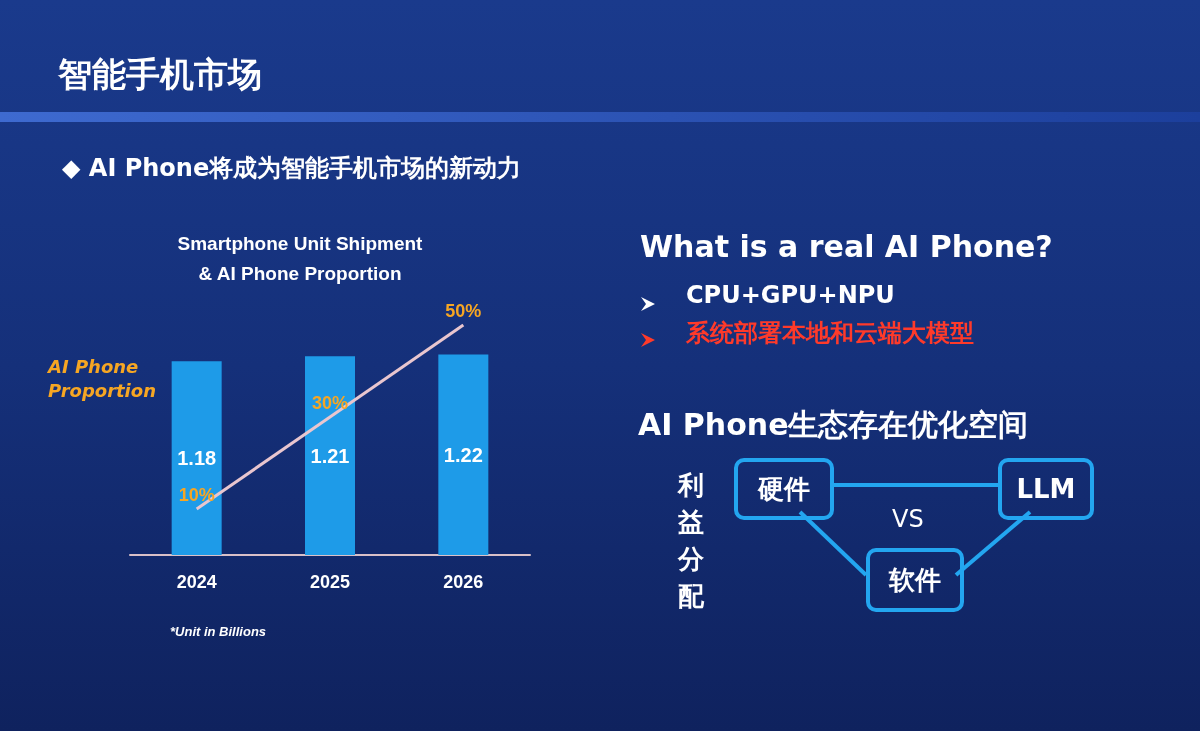  Describe the element at coordinates (330, 455) in the screenshot. I see `data-label: 1.21` at that location.